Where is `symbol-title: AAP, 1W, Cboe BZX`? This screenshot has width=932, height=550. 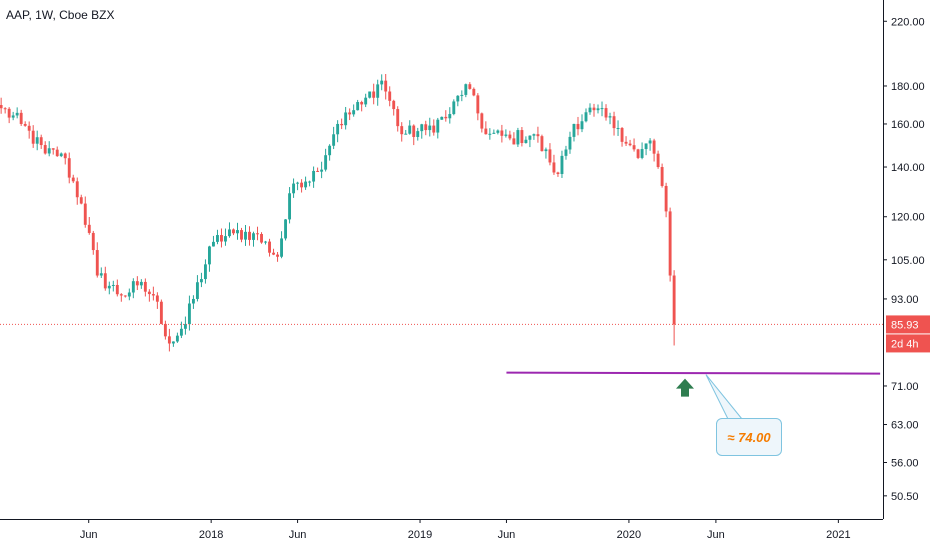
symbol-title: AAP, 1W, Cboe BZX is located at coordinates (60, 15).